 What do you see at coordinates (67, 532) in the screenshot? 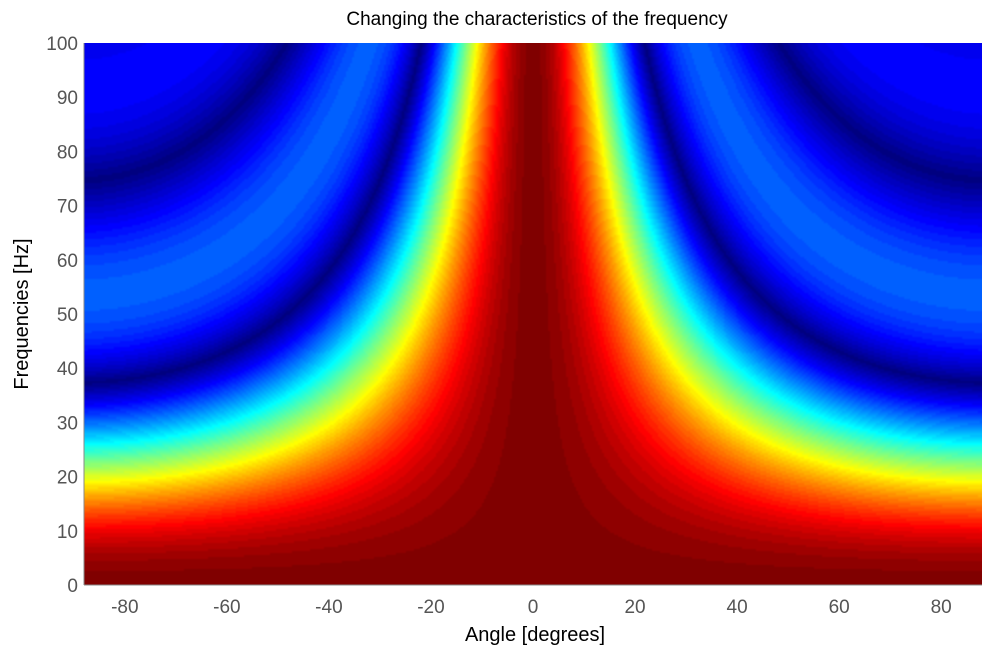
I see `y-tick-label: 10` at bounding box center [67, 532].